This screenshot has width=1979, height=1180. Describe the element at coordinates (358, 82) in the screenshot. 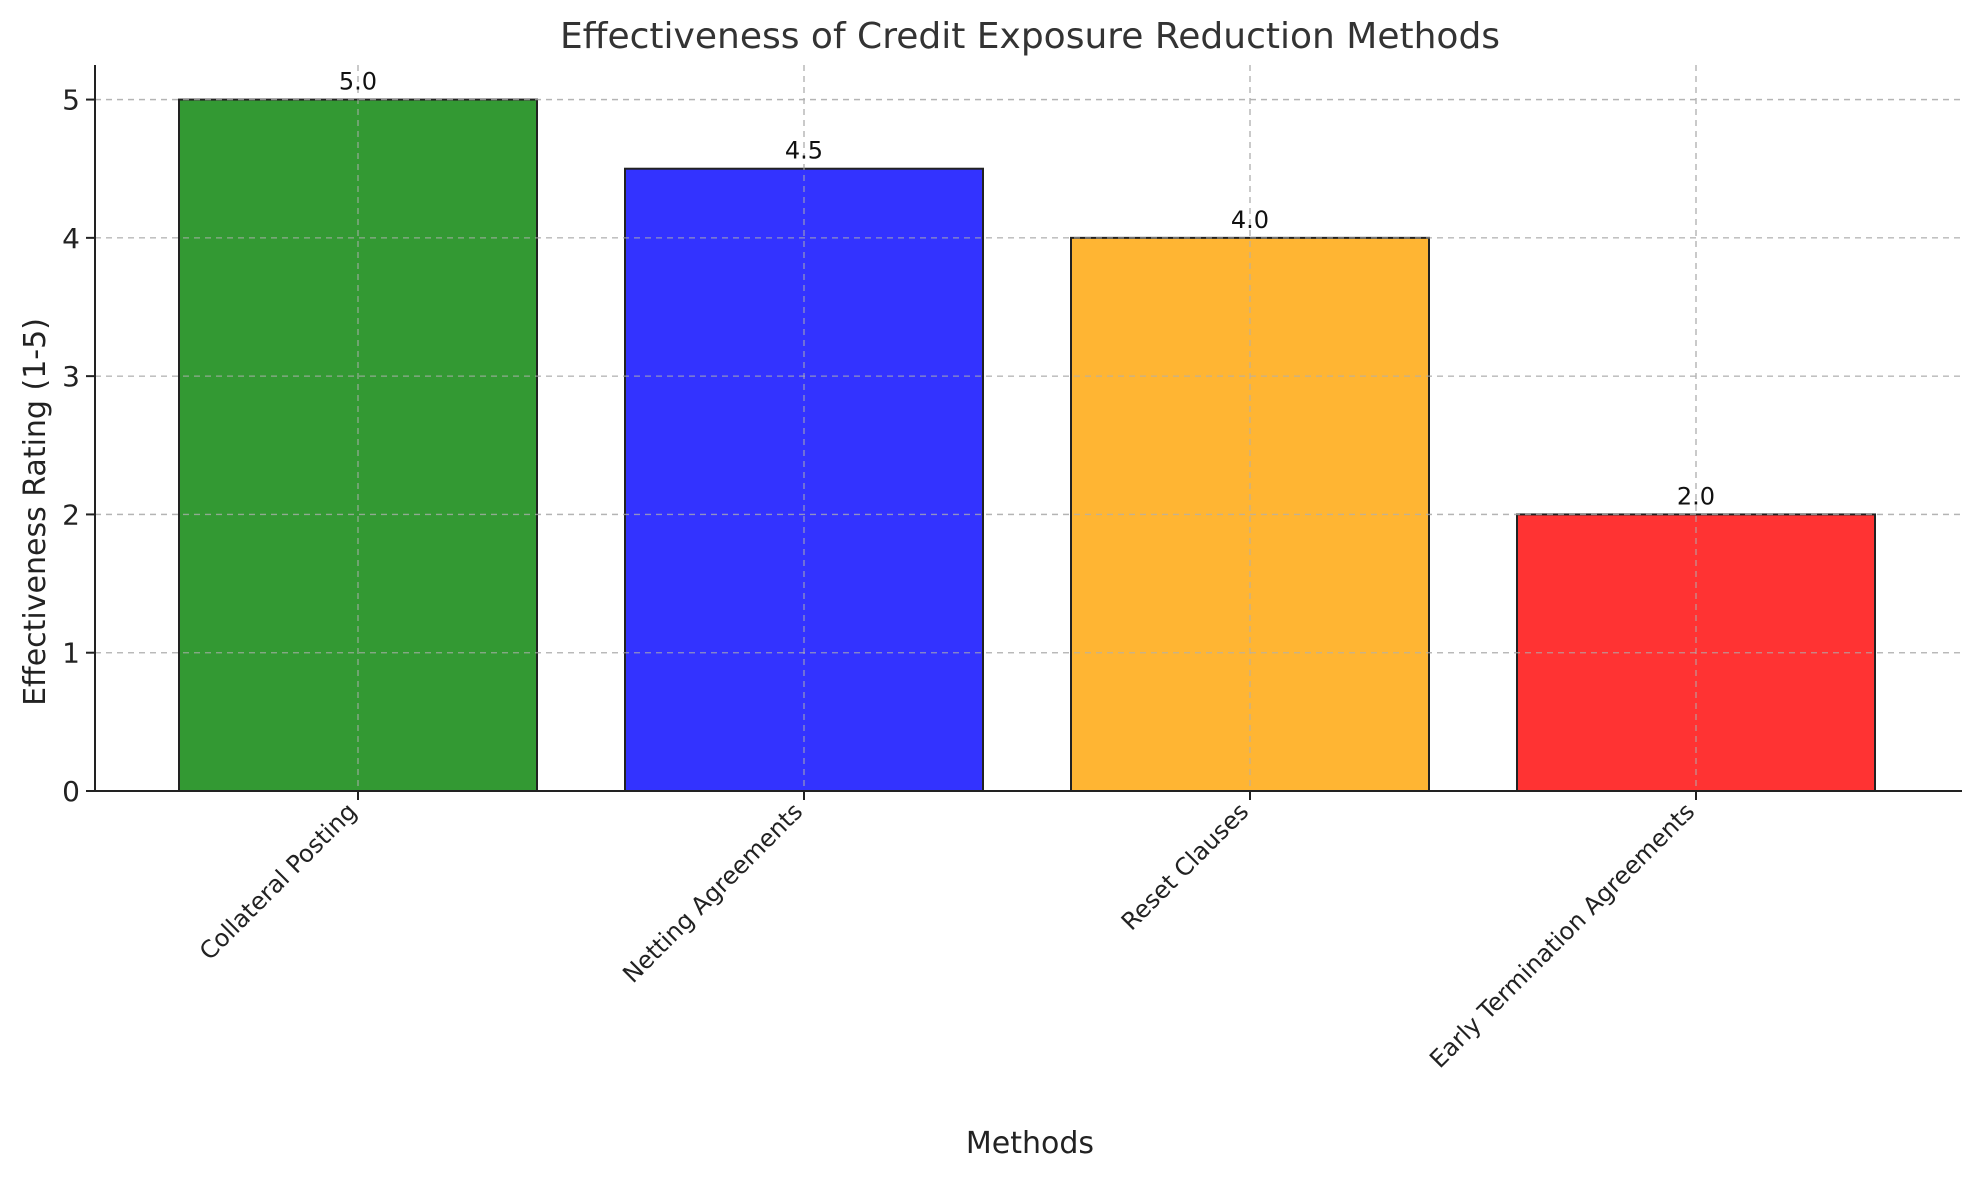

I see `data-label: 5.0` at that location.